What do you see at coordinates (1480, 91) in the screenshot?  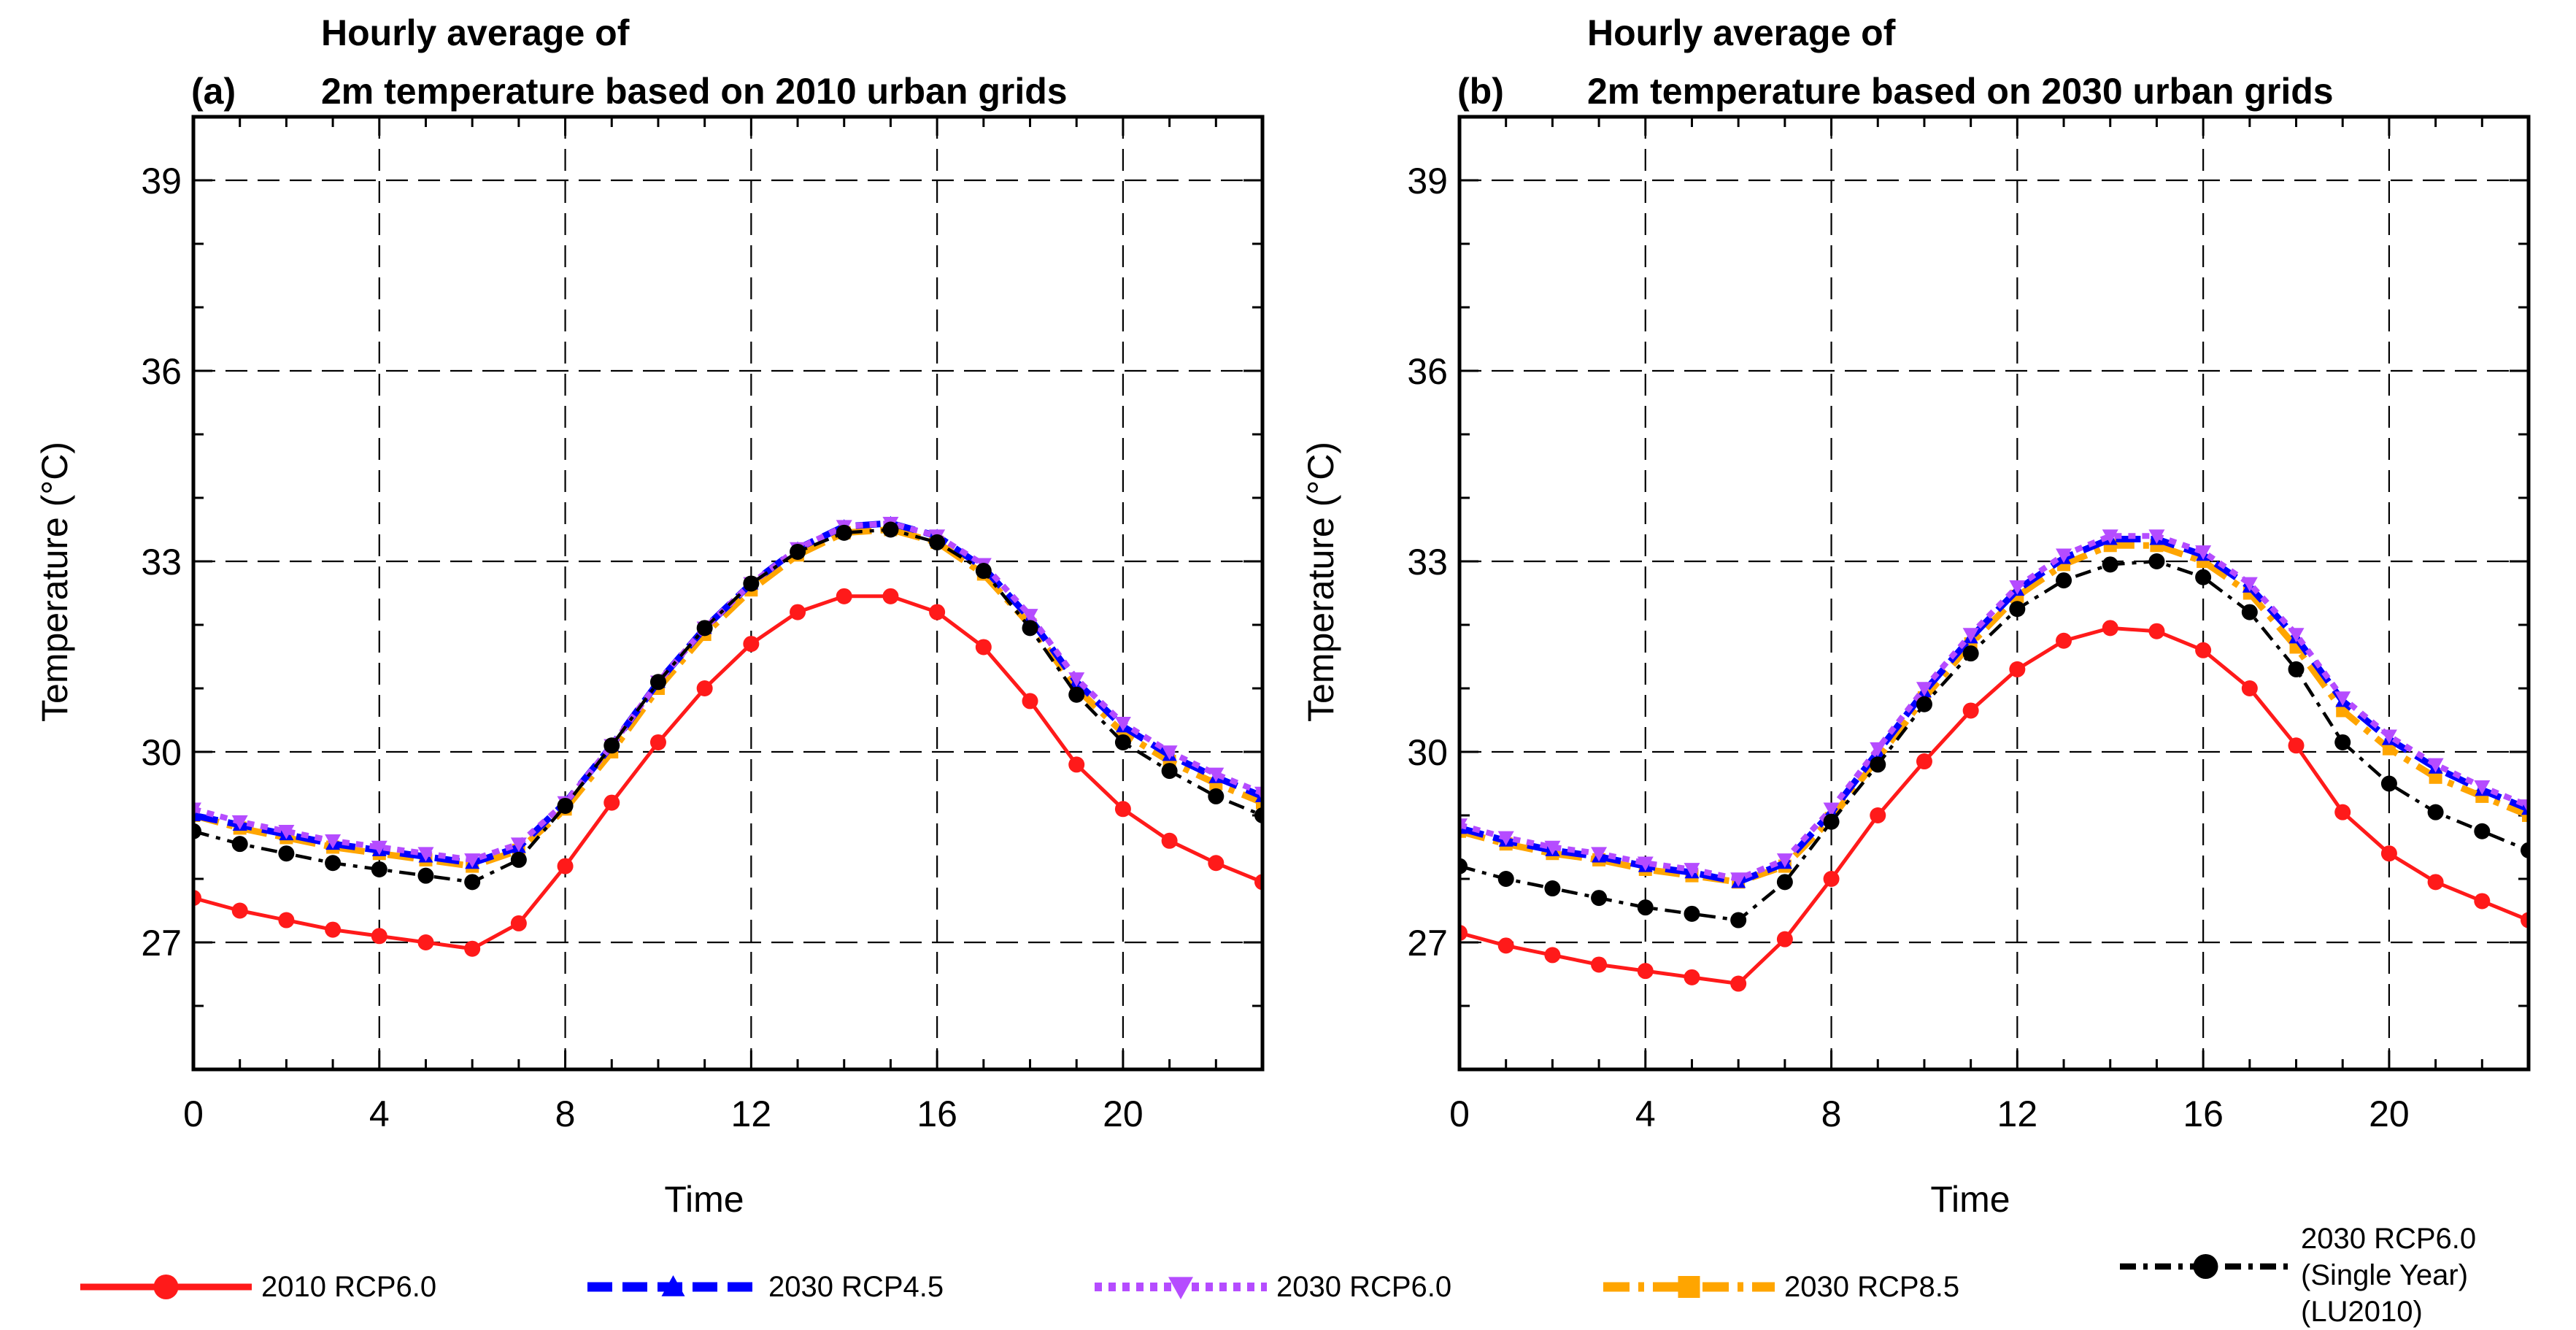 I see `panel-b-label: (b)` at bounding box center [1480, 91].